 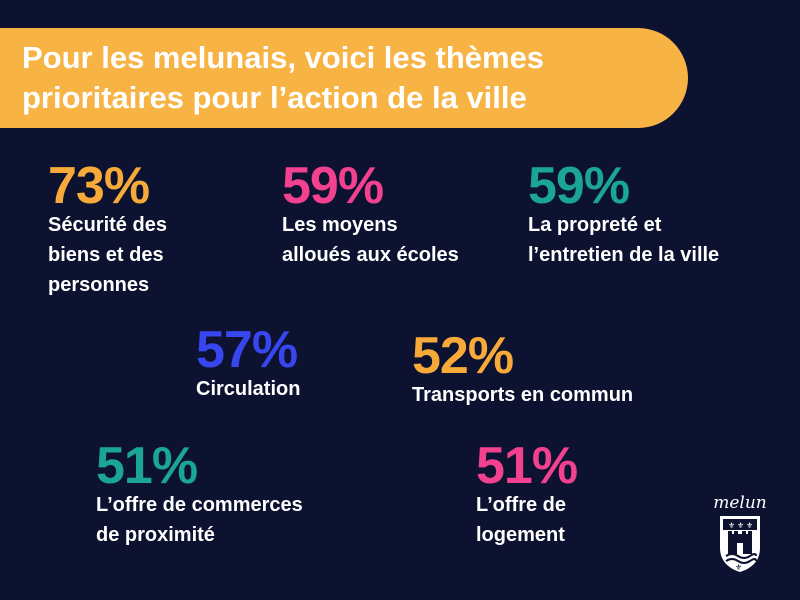 What do you see at coordinates (523, 395) in the screenshot?
I see `stat-label: Transports en commun` at bounding box center [523, 395].